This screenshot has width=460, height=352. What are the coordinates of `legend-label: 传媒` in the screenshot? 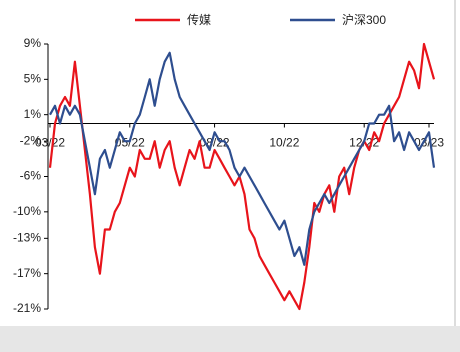 It's located at (199, 19).